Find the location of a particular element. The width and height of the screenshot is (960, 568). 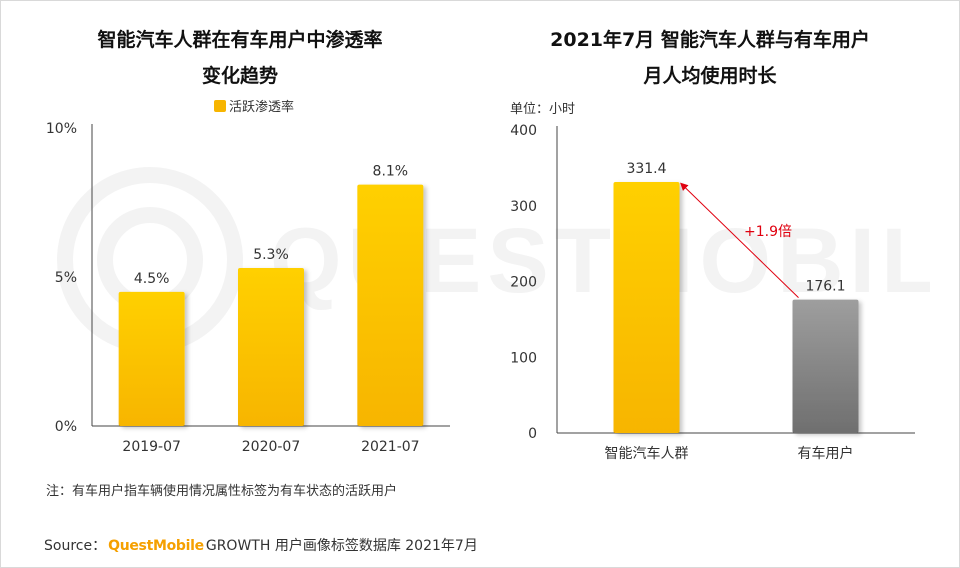

y-tick-label: 400 is located at coordinates (523, 131).